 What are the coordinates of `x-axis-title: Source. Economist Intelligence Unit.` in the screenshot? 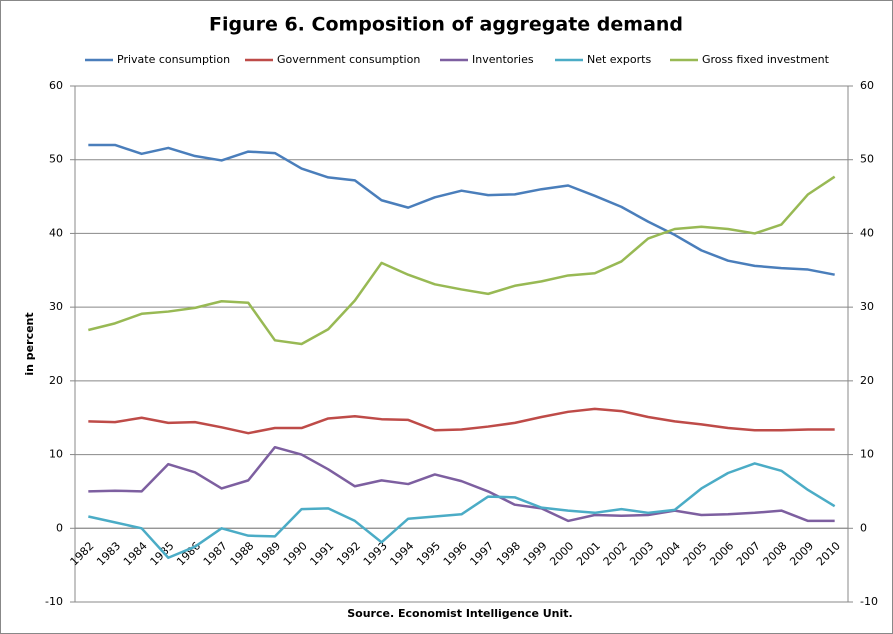 It's located at (459, 613).